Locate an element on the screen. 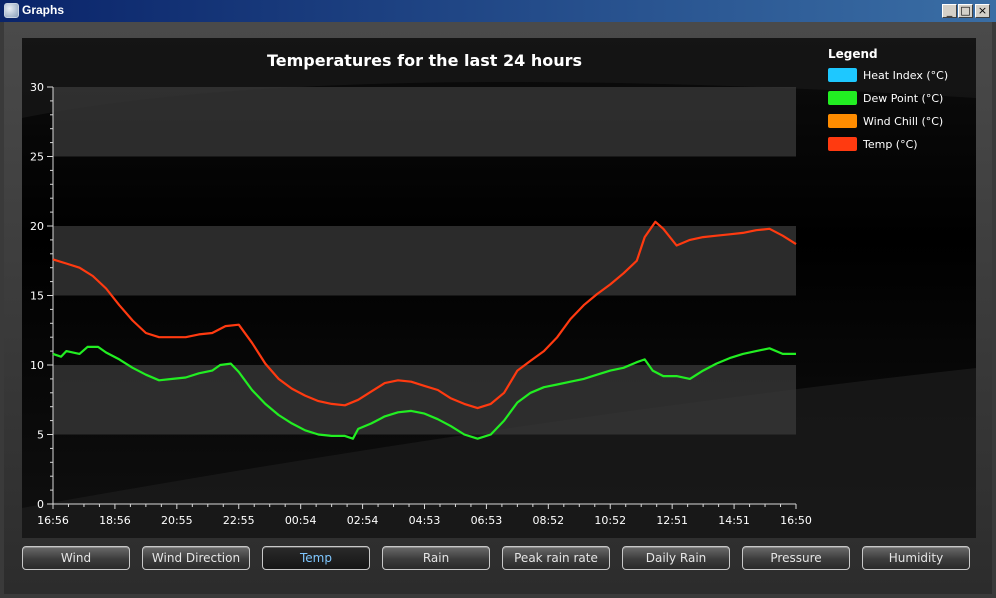 The image size is (996, 598). minimize-button: _ is located at coordinates (949, 11).